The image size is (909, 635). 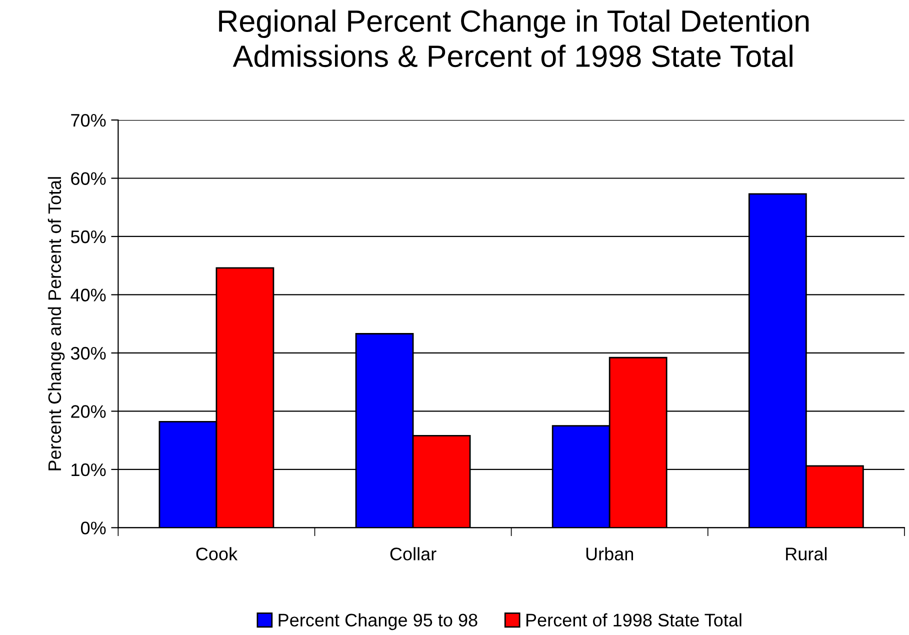 What do you see at coordinates (514, 39) in the screenshot?
I see `chart-title: Regional Percent Change in Total Detention Admissions & Percent of 1998 State Total` at bounding box center [514, 39].